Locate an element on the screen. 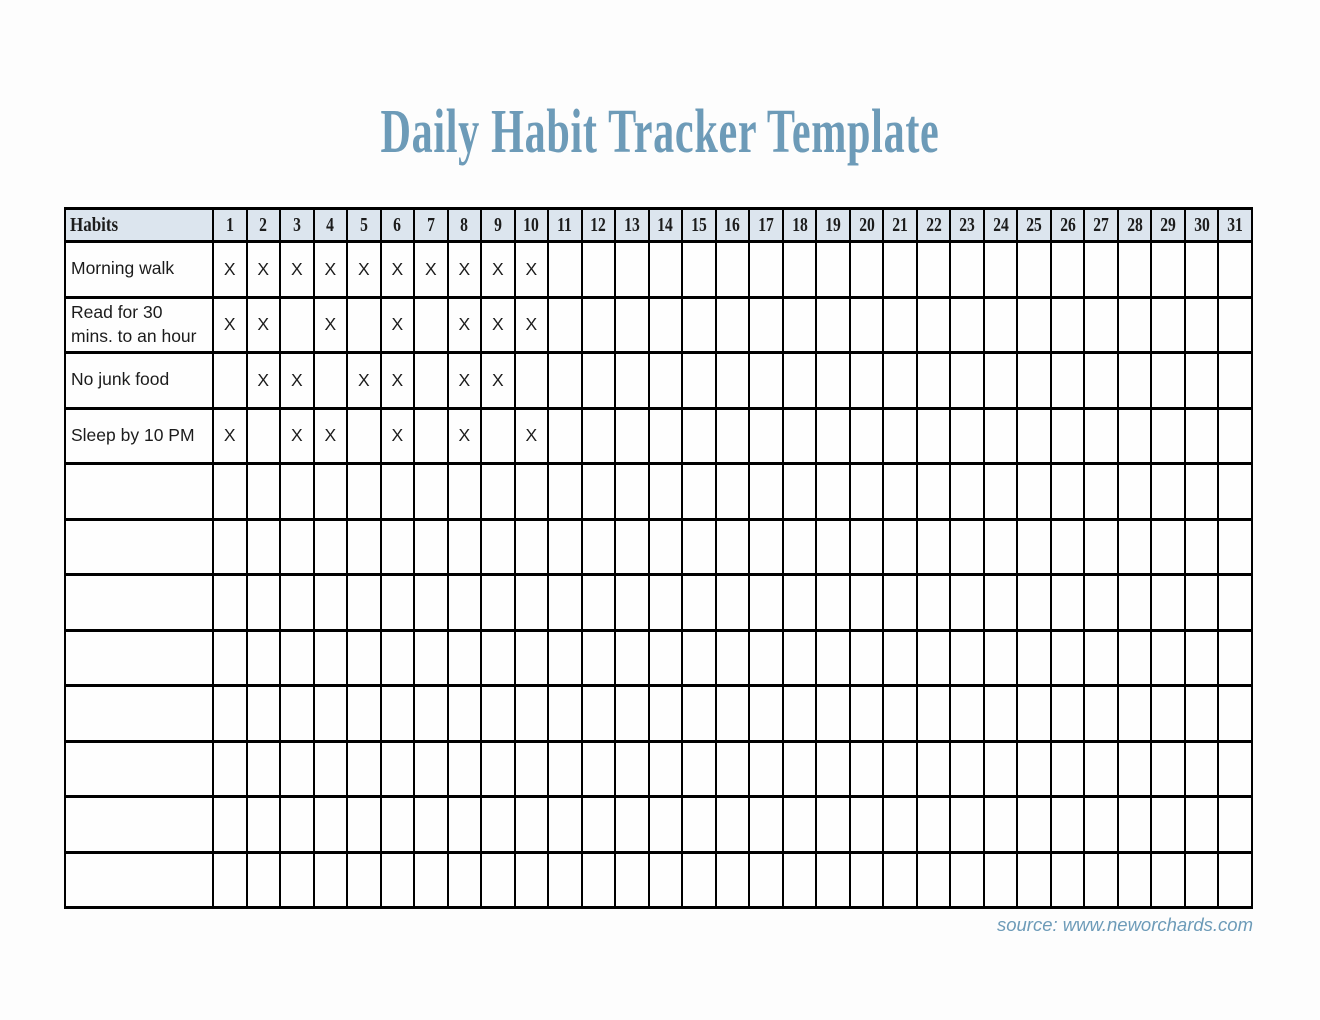 This screenshot has width=1320, height=1020. day-column-header: 23 is located at coordinates (967, 225).